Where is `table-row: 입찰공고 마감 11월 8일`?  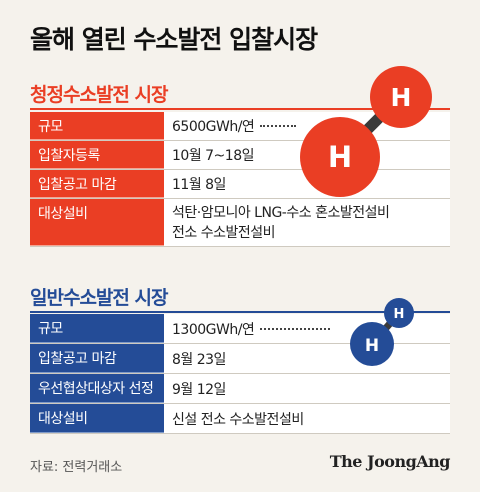
table-row: 입찰공고 마감 11월 8일 is located at coordinates (240, 184).